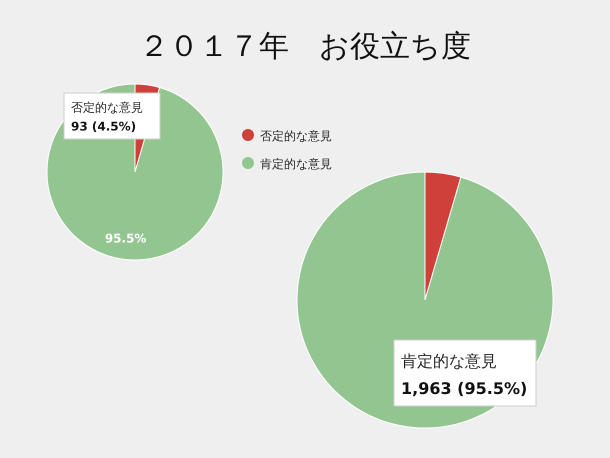  Describe the element at coordinates (125, 238) in the screenshot. I see `text: 95.5%` at that location.